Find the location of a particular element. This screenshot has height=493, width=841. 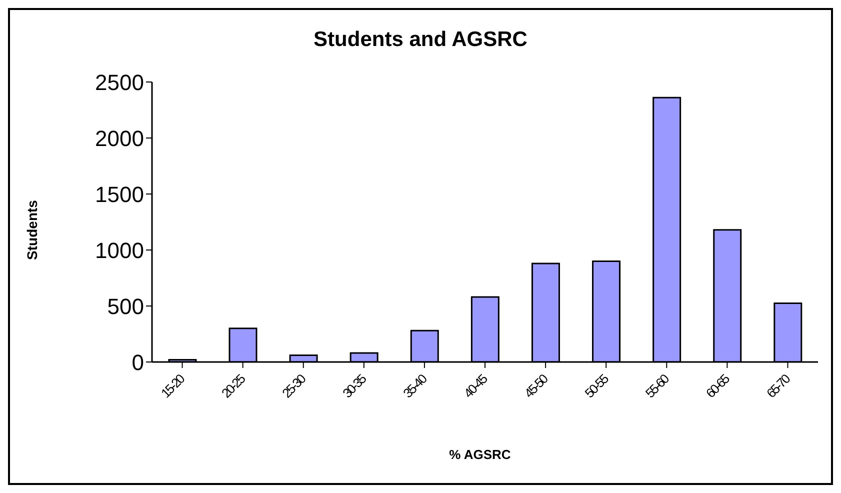

y-tick-label: 0 is located at coordinates (138, 362).